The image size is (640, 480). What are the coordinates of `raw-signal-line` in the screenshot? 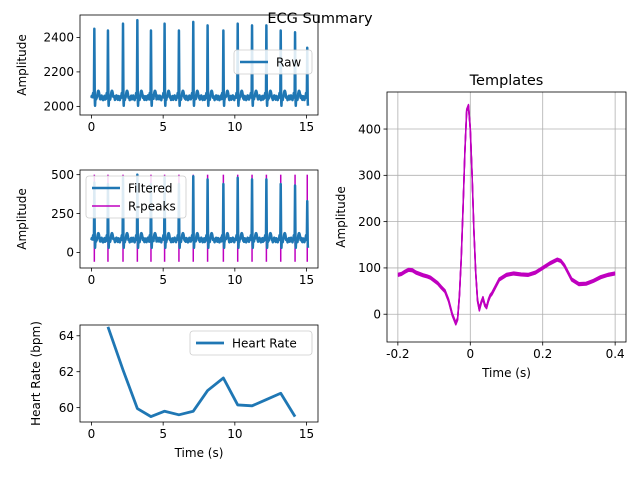 It's located at (200, 63).